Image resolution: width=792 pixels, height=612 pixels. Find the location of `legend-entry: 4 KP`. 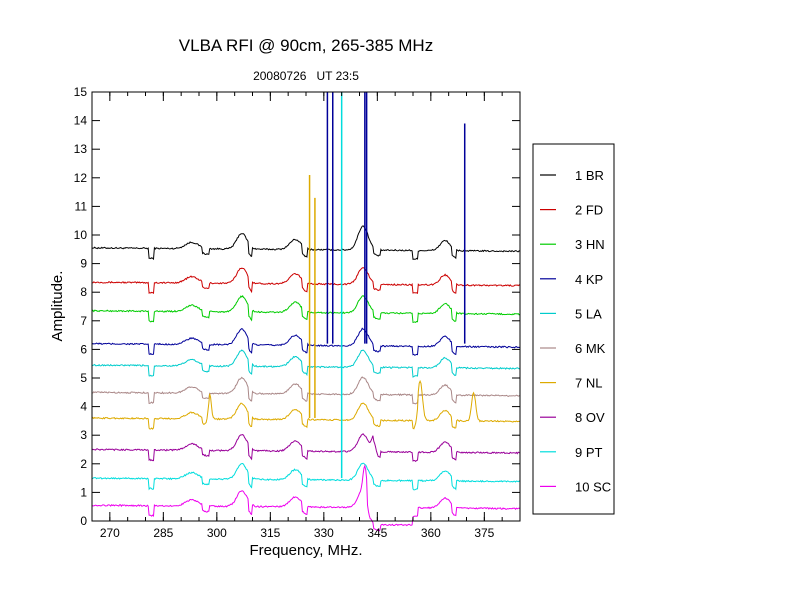

legend-entry: 4 KP is located at coordinates (589, 279).